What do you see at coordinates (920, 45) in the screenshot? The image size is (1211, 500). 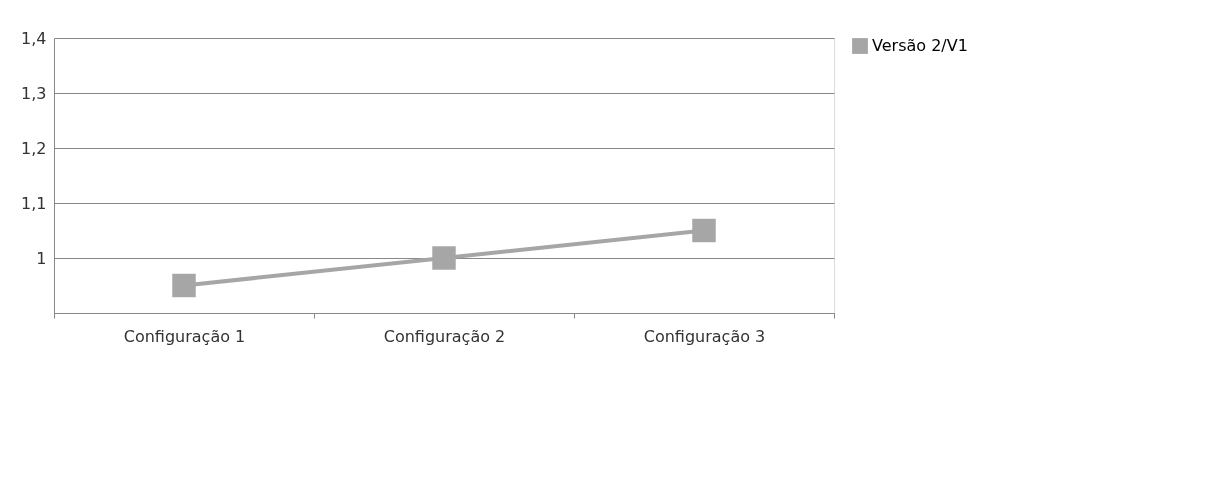 I see `legend-label: Versão 2/V1` at bounding box center [920, 45].